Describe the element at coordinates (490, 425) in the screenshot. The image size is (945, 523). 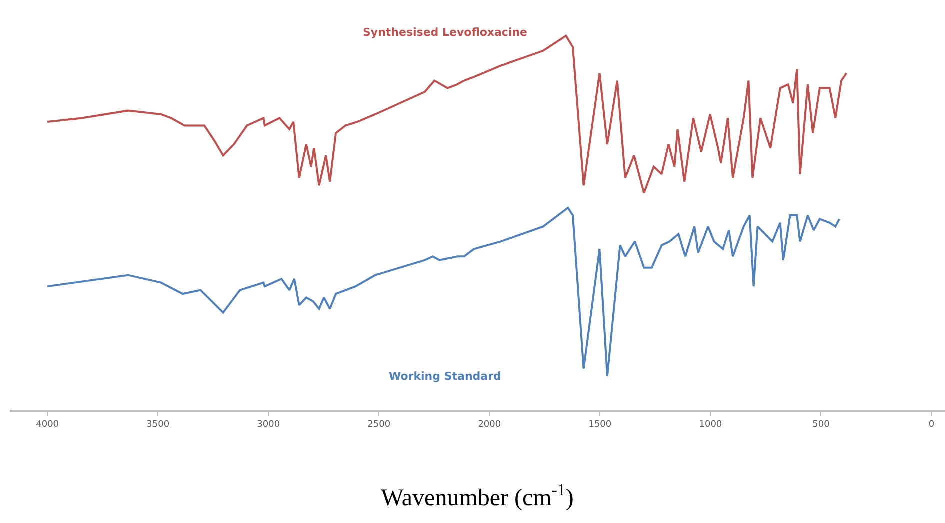
I see `x-tick-label: 2000` at that location.